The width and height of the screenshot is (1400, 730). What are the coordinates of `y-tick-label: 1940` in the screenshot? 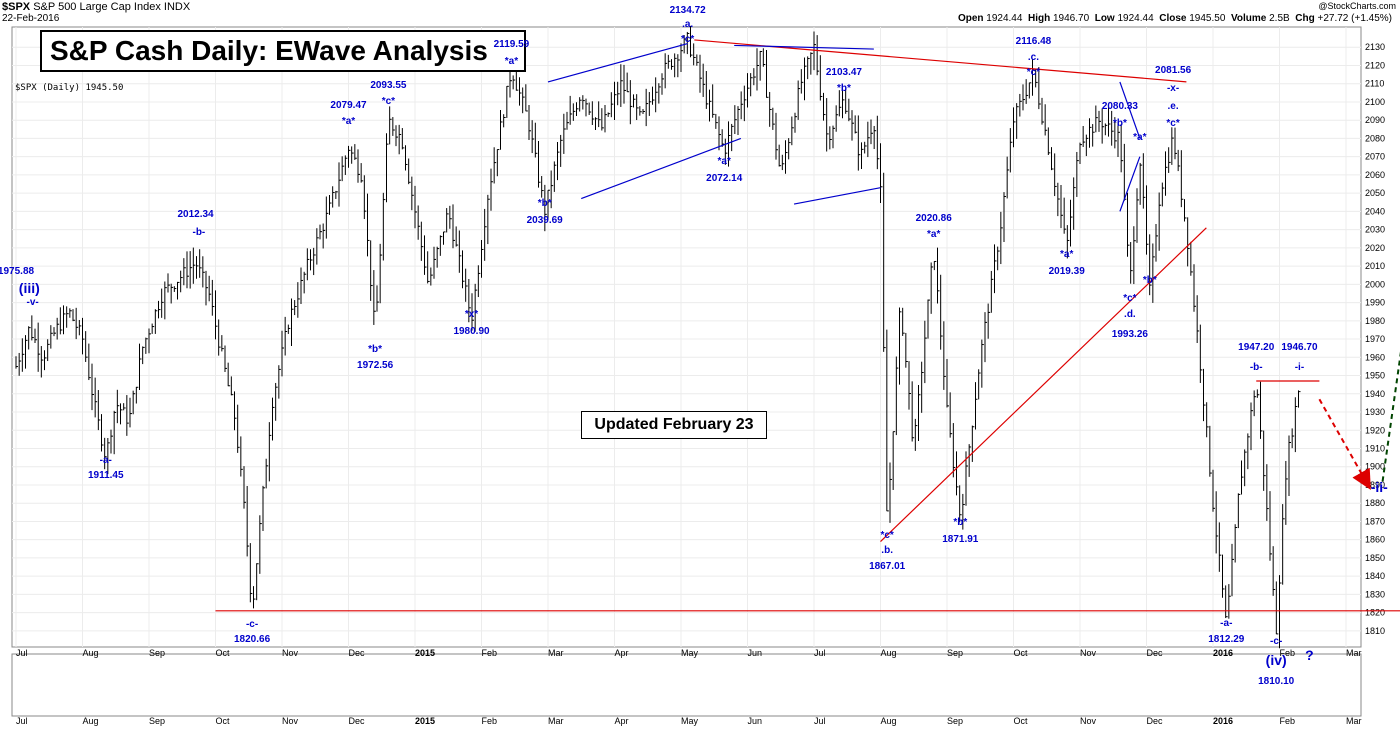 It's located at (1375, 394).